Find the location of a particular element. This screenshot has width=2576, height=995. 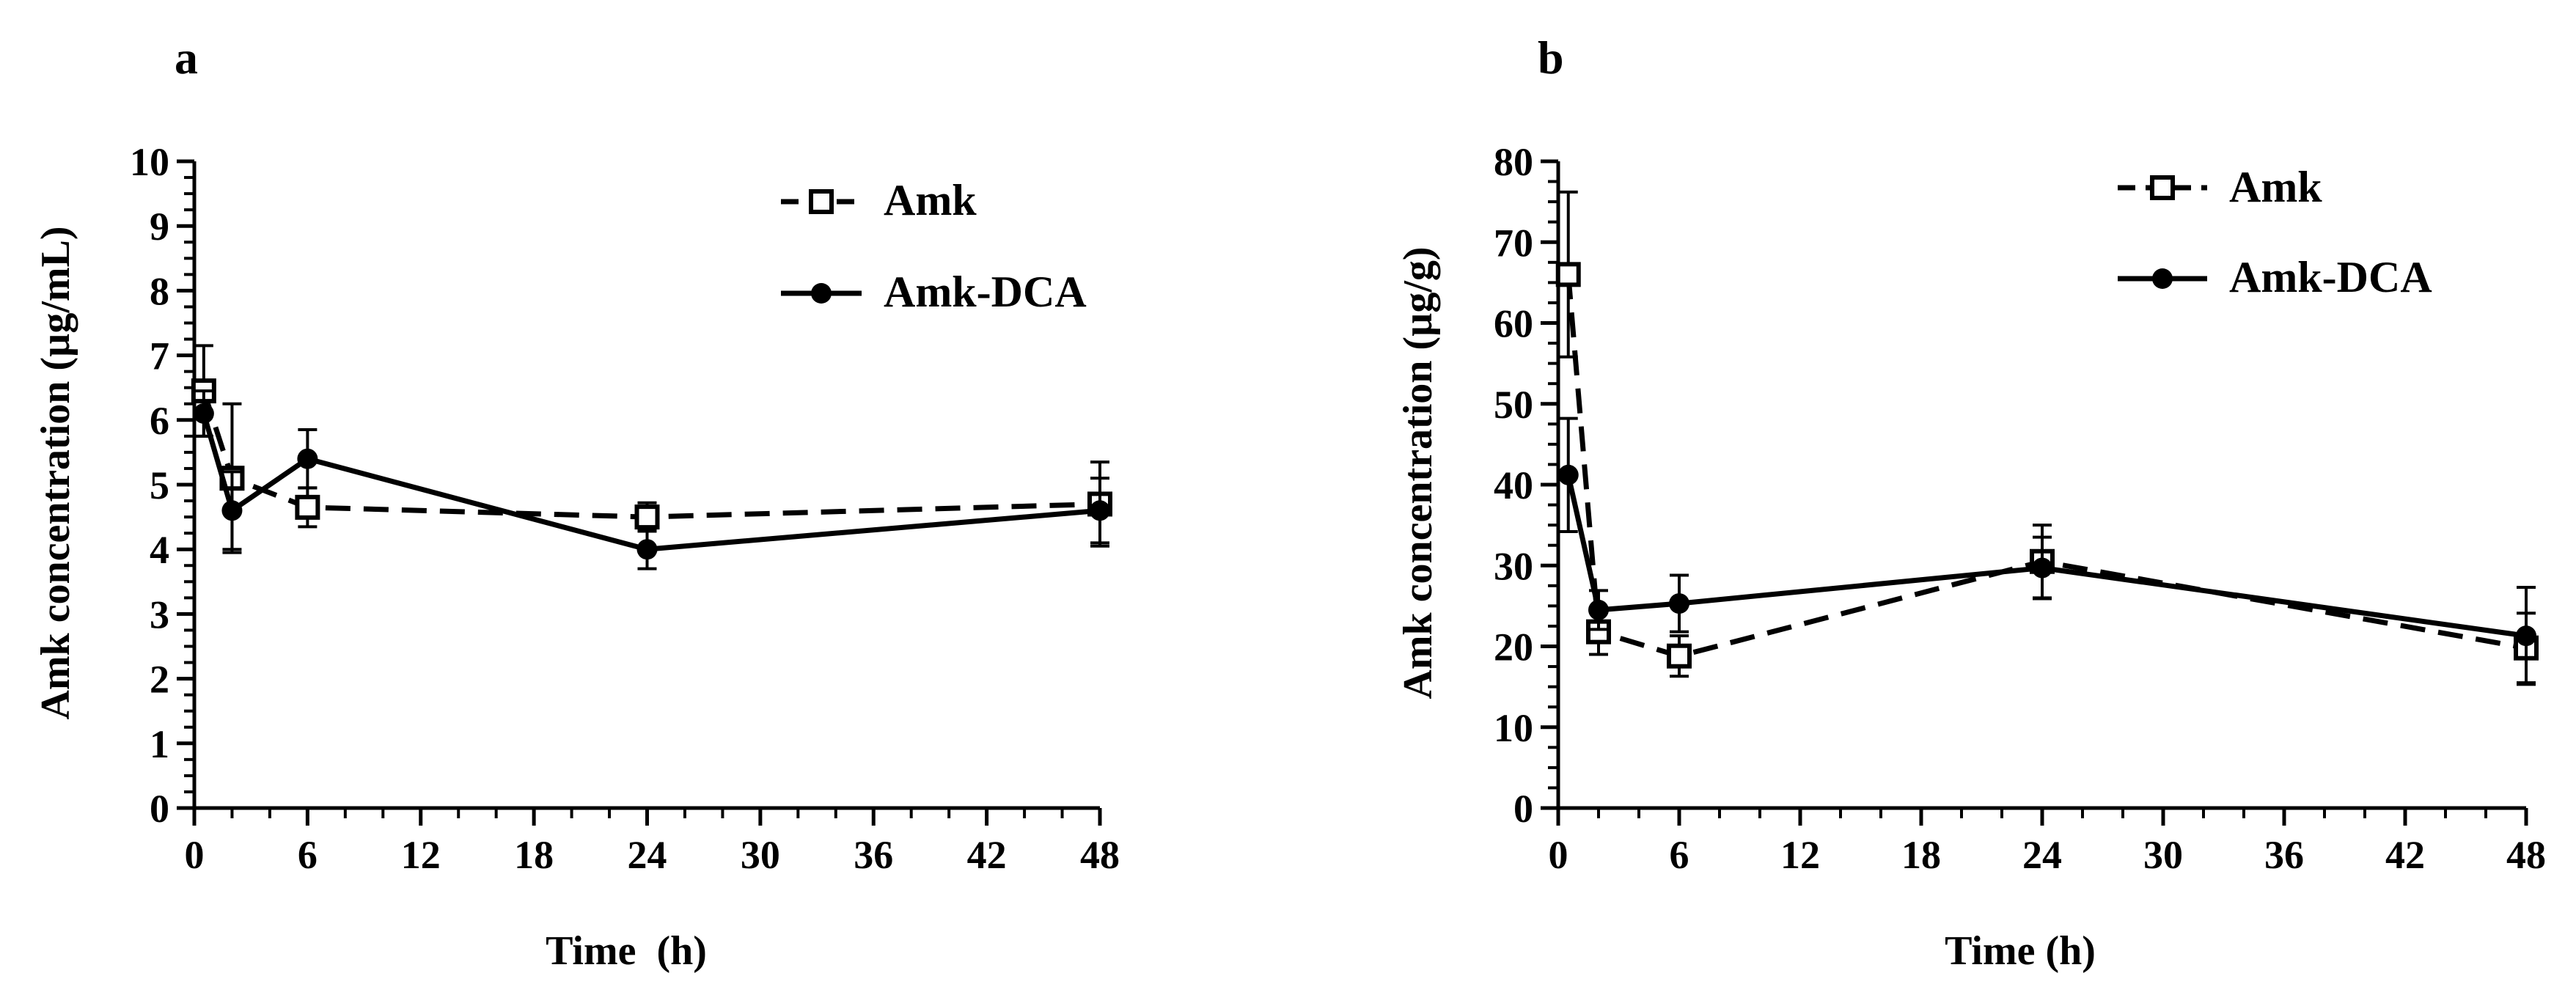

panel-b-x-tick-label: 30 is located at coordinates (2163, 855).